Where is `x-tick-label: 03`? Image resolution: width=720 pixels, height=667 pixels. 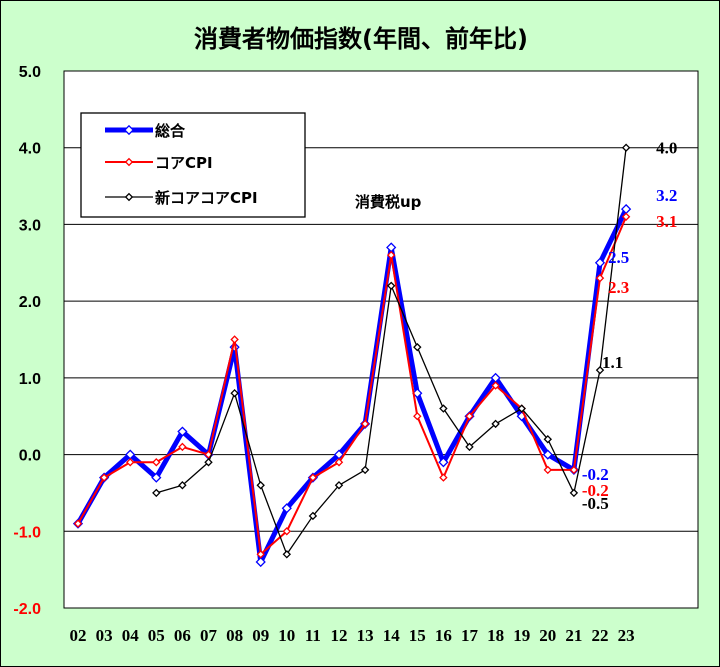
x-tick-label: 03 is located at coordinates (104, 635).